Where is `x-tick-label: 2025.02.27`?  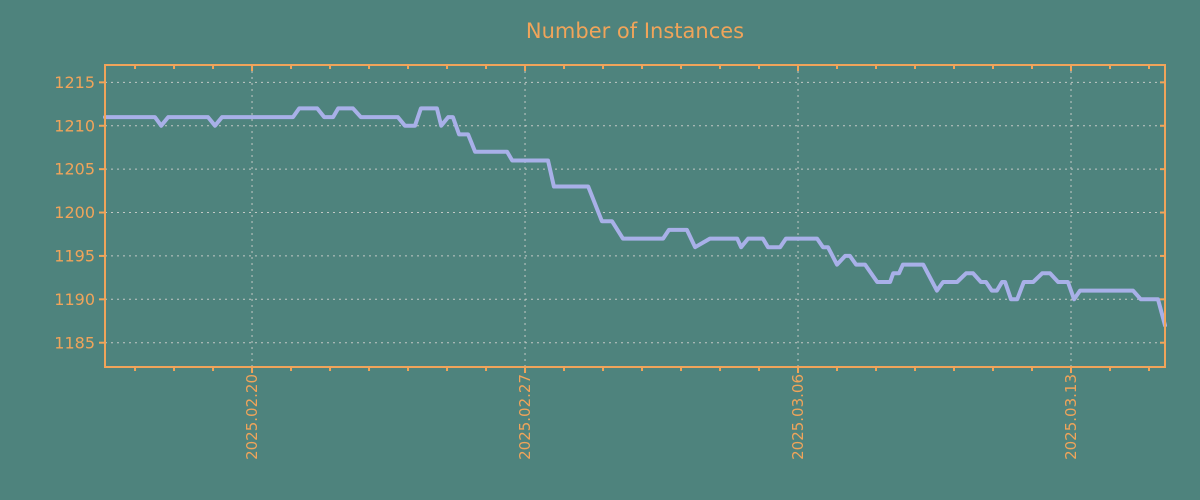
x-tick-label: 2025.02.27 is located at coordinates (525, 417).